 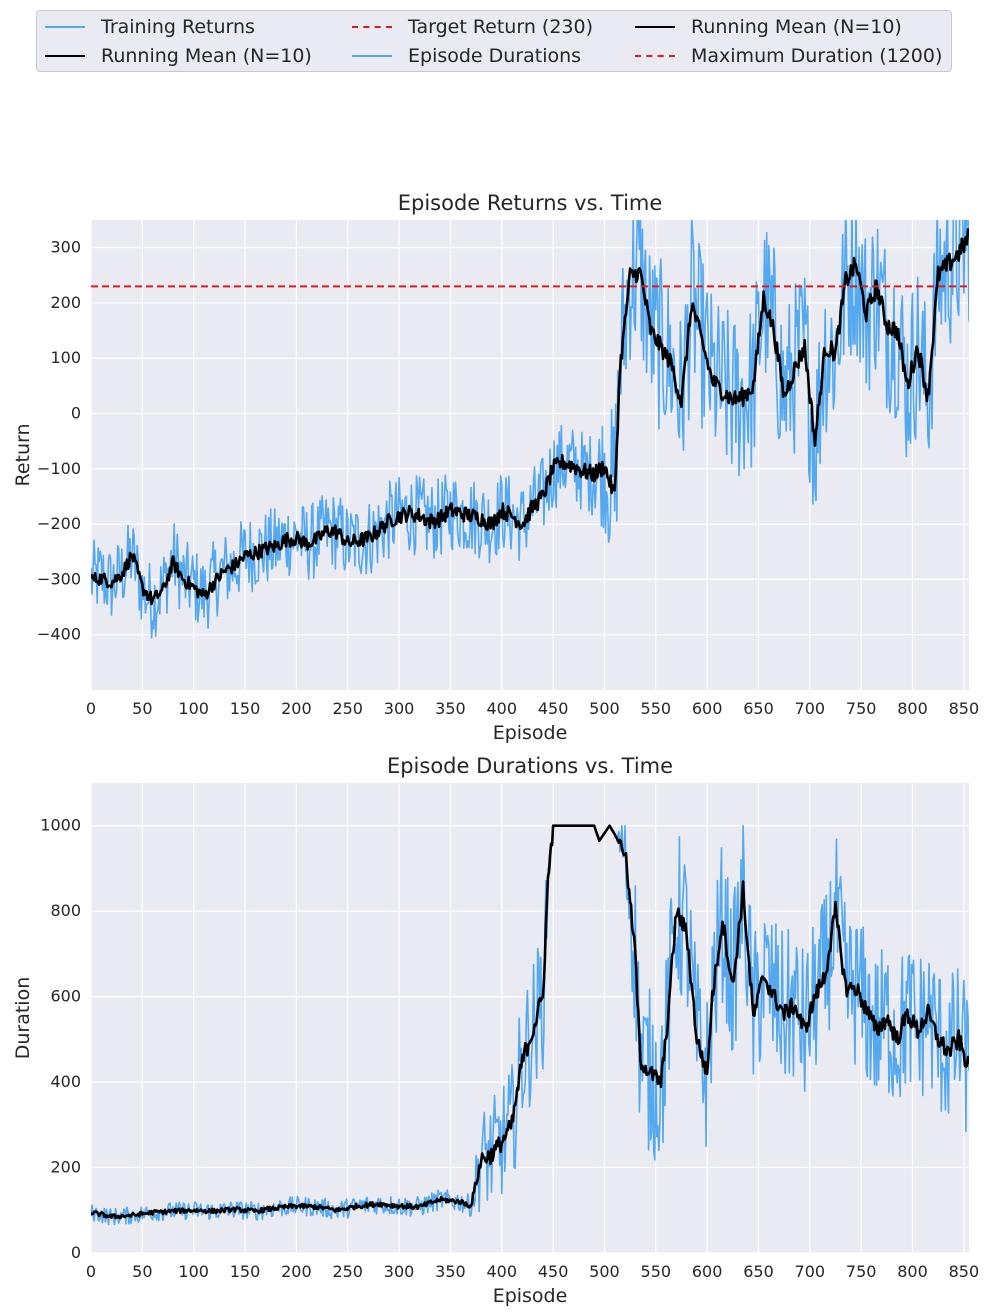 What do you see at coordinates (530, 203) in the screenshot?
I see `chart-title: Episode Returns vs. Time` at bounding box center [530, 203].